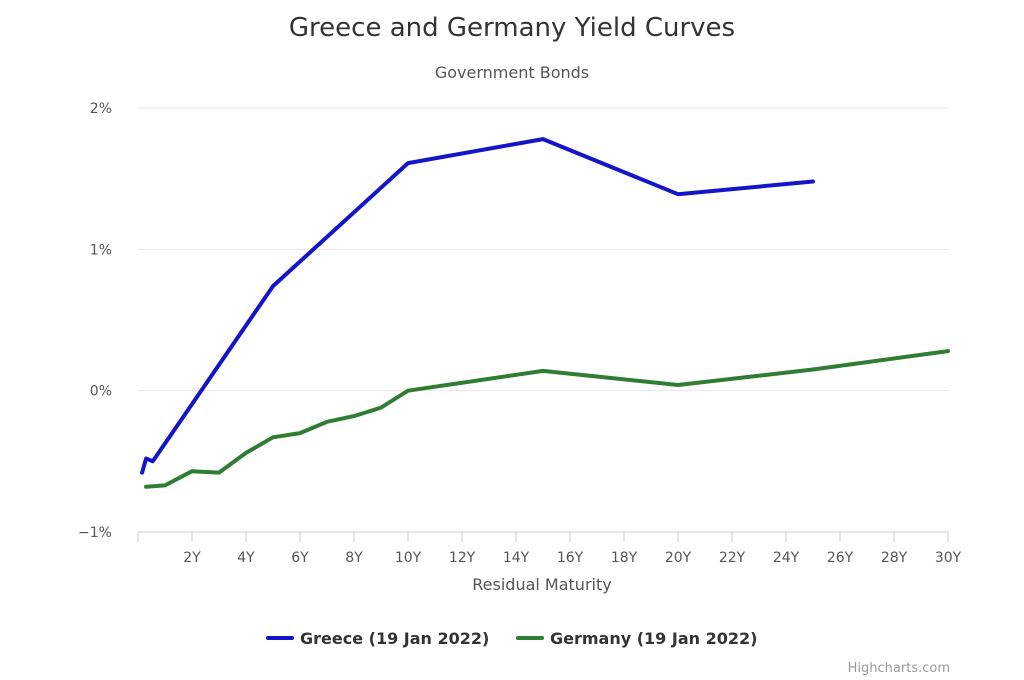 This screenshot has height=680, width=1024. I want to click on y-axis-labels: −1% 0% 1% 2%, so click(95, 321).